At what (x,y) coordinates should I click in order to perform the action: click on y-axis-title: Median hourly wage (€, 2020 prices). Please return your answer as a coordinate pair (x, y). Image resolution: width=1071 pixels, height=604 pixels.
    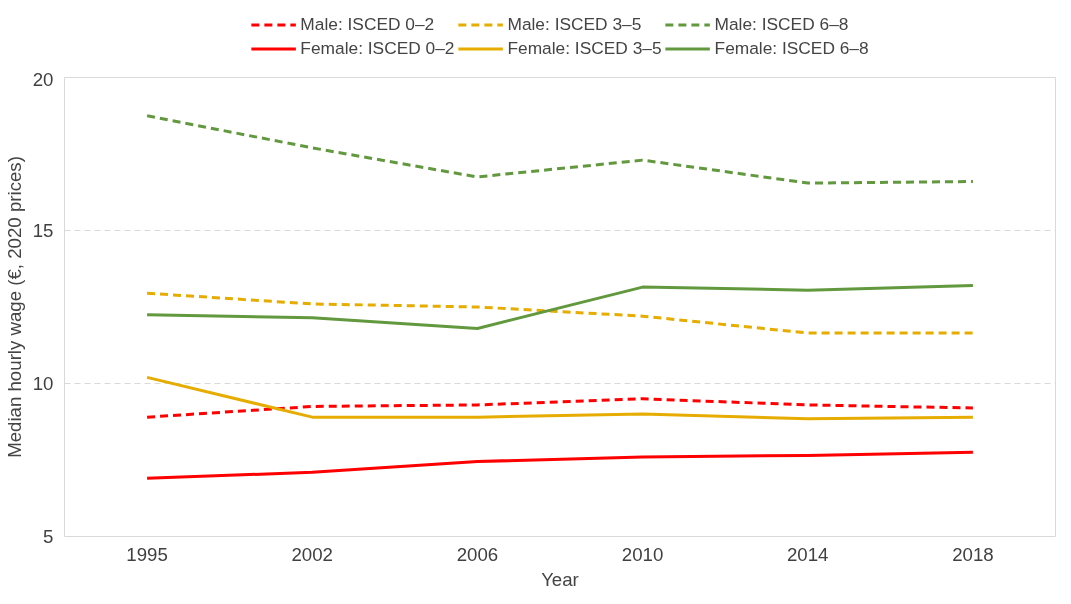
    Looking at the image, I should click on (14, 307).